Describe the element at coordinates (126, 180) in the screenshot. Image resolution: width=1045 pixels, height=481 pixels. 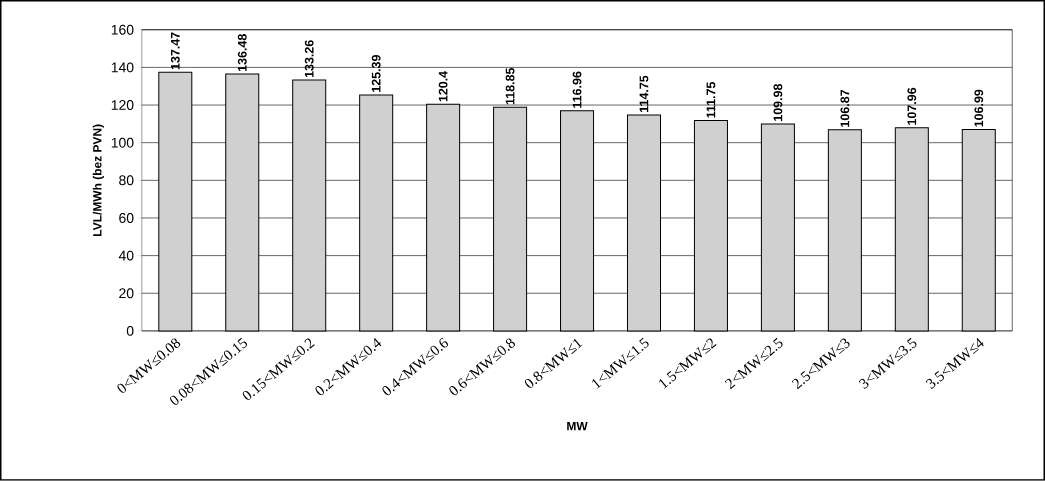
I see `y-tick-label: 80` at that location.